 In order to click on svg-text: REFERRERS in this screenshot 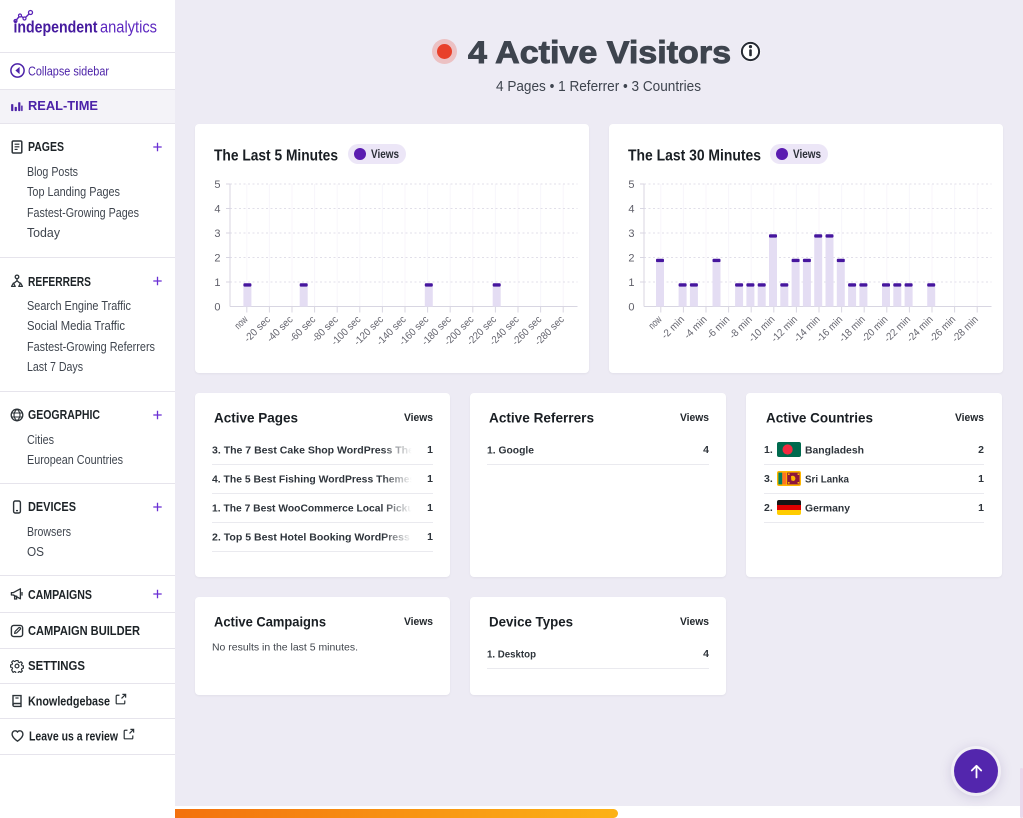, I will do `click(59, 281)`.